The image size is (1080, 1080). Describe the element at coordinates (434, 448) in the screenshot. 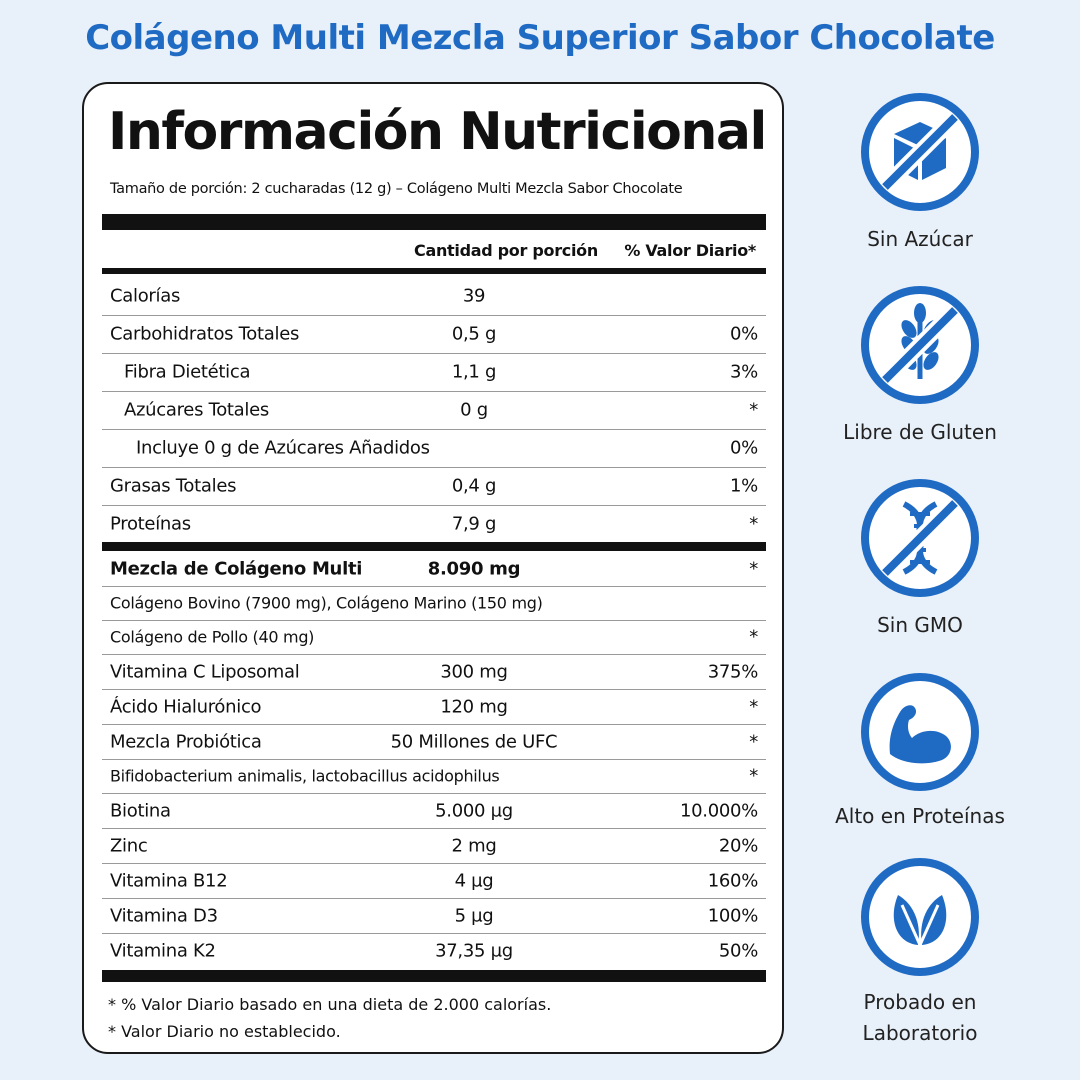

I see `table-row: Incluye 0 g de Azúcares Añadidos 0%` at that location.